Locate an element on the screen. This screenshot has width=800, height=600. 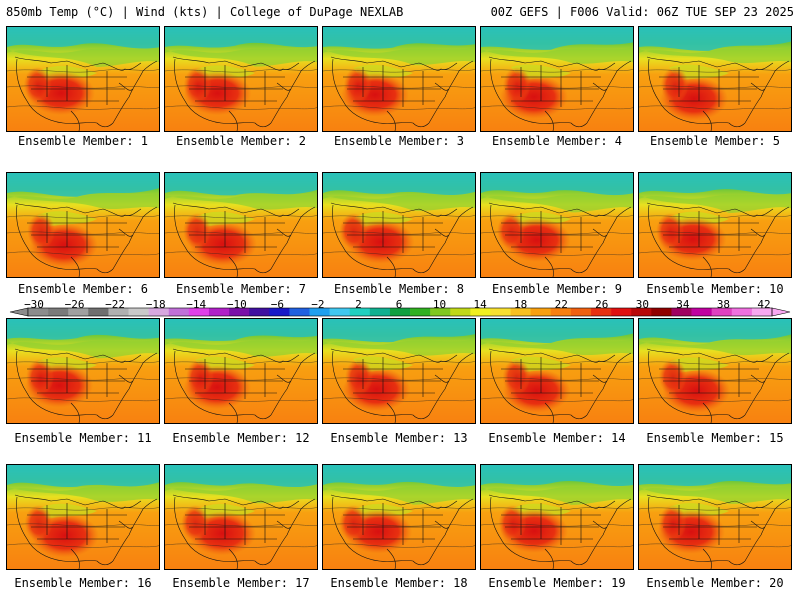
colorbar-tick-label: −14 is located at coordinates (196, 304).